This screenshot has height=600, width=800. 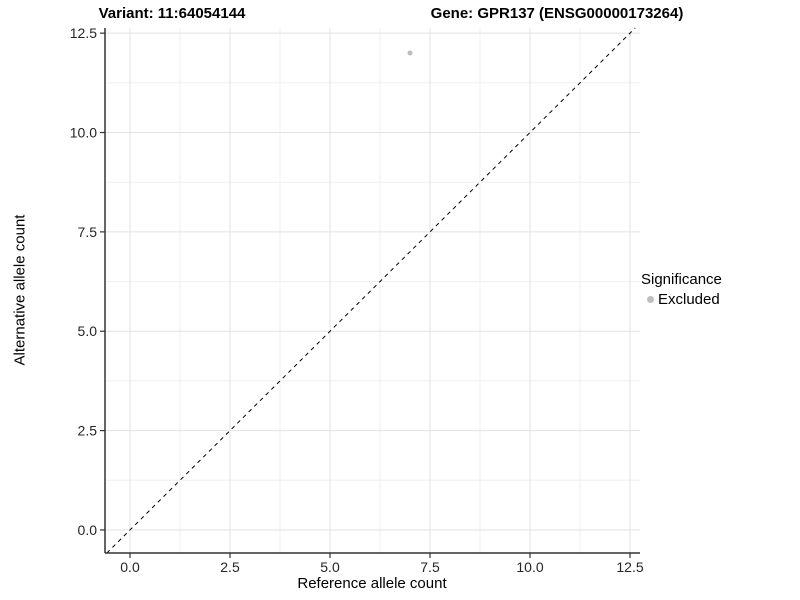 I want to click on x-tick-label: 5.0, so click(x=330, y=567).